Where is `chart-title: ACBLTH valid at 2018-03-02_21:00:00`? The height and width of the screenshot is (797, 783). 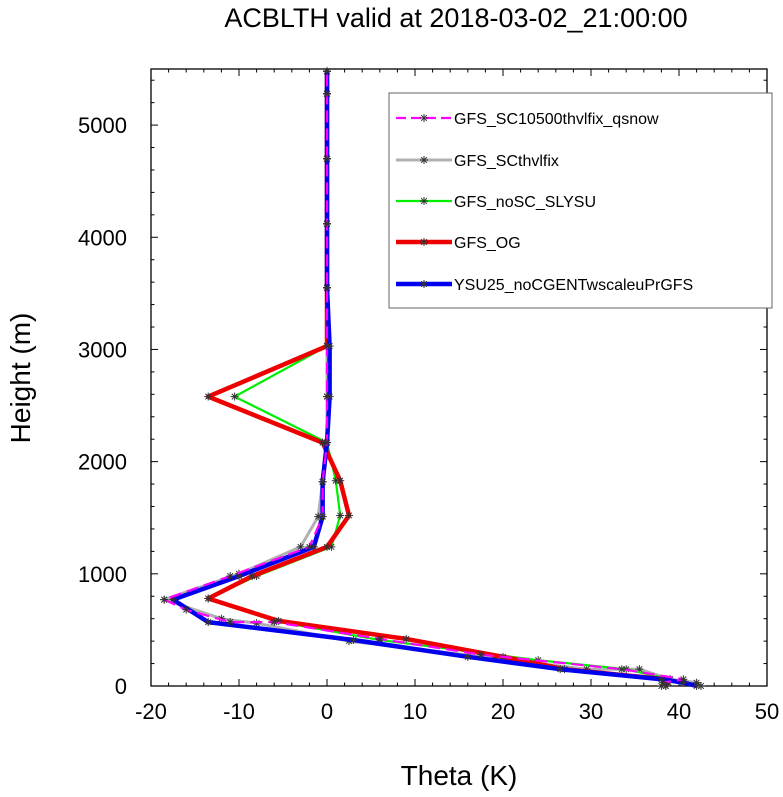
chart-title: ACBLTH valid at 2018-03-02_21:00:00 is located at coordinates (455, 18).